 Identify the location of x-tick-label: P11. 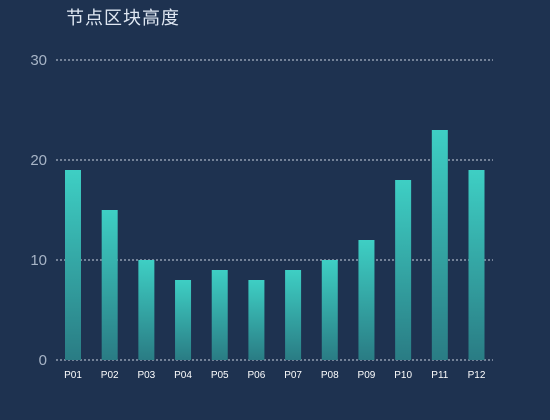
(439, 375).